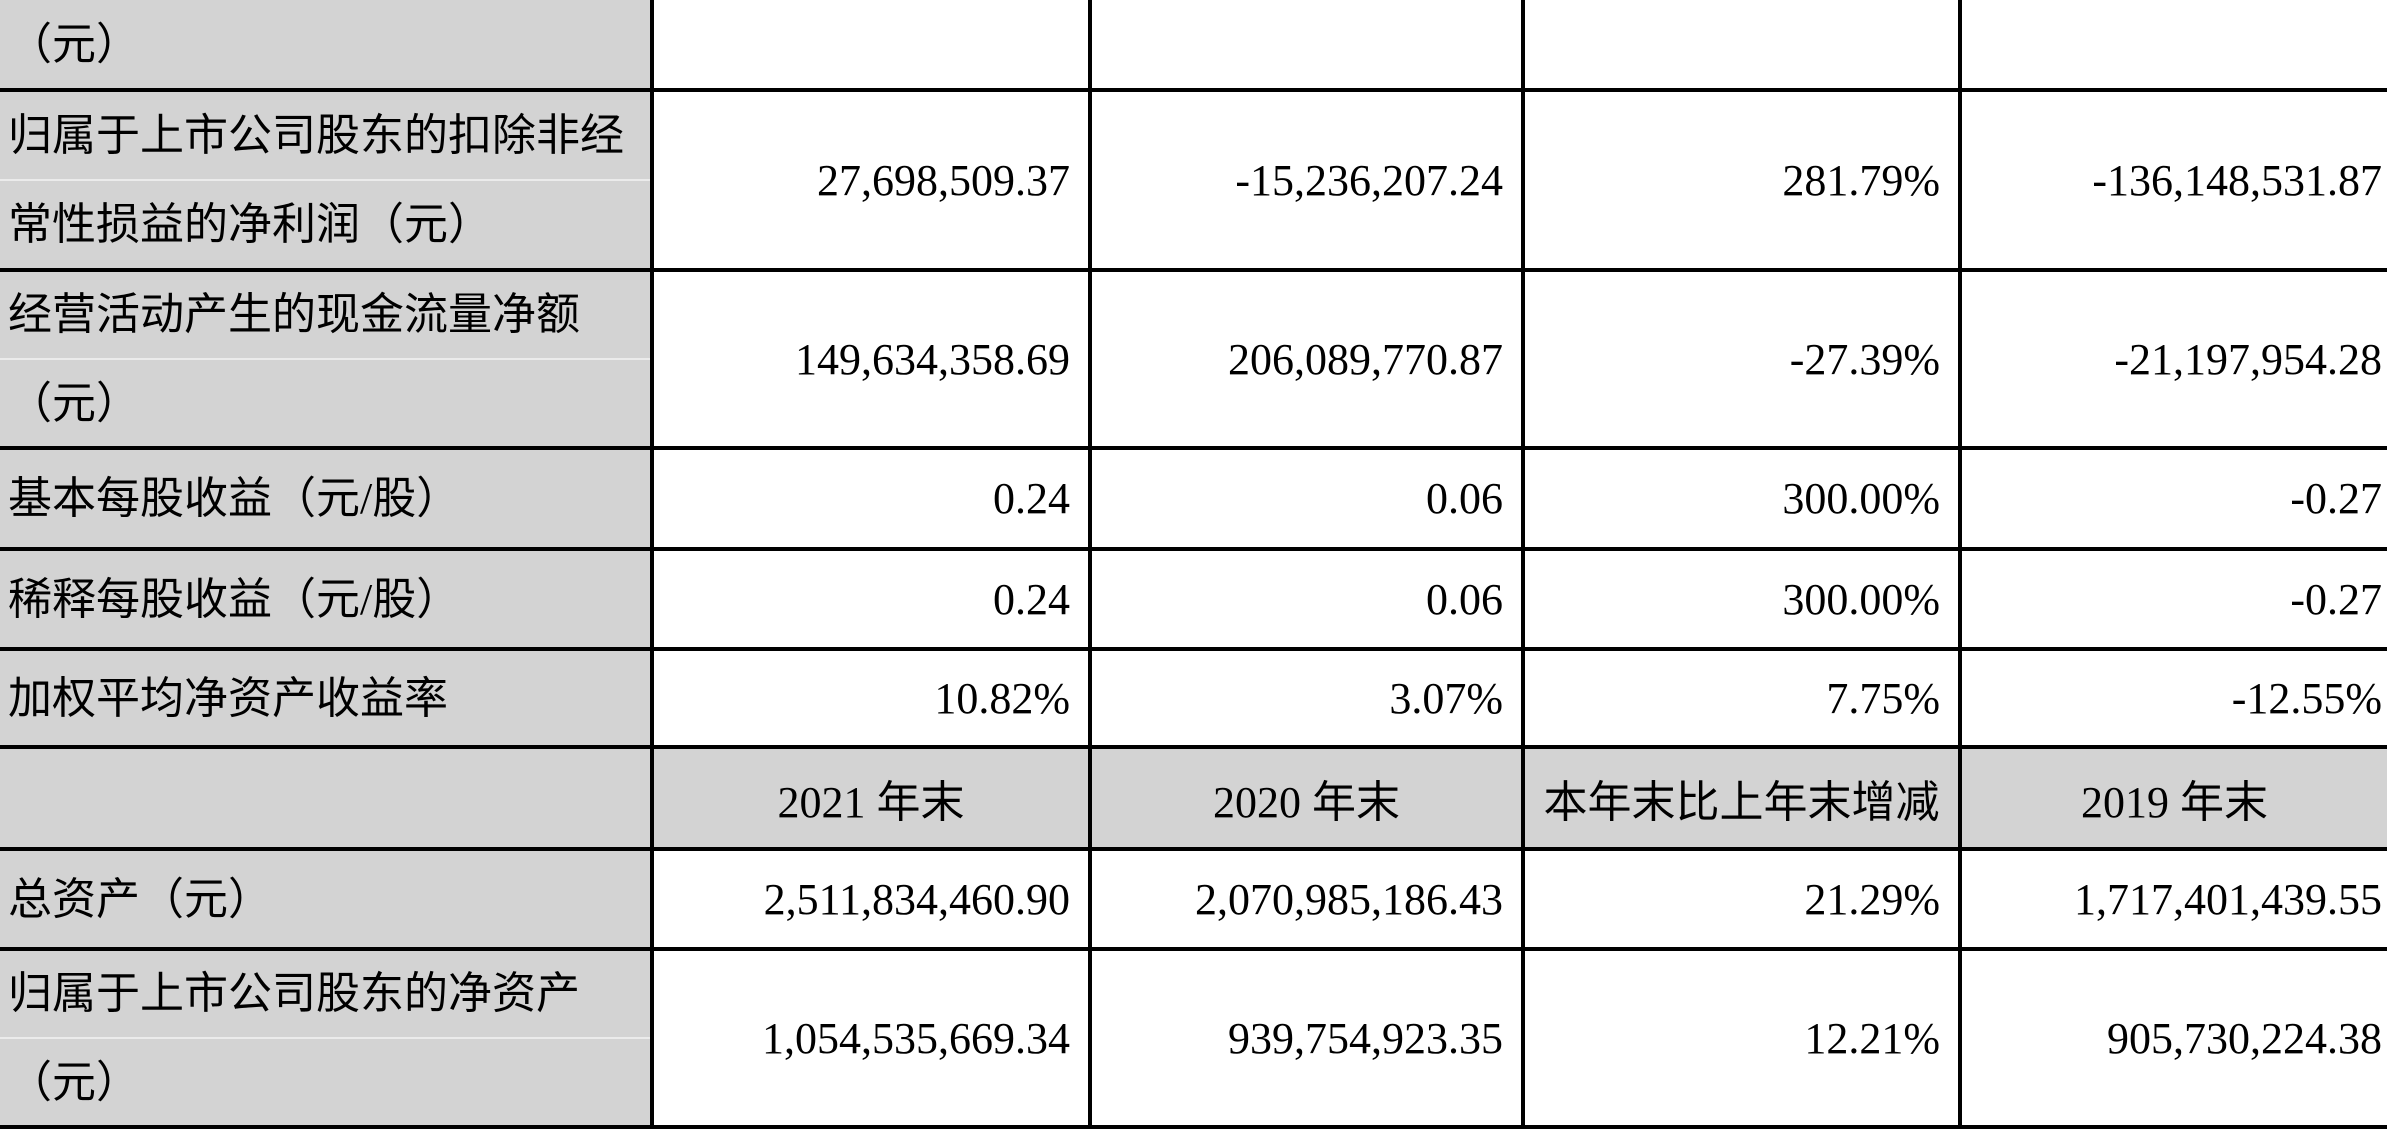  What do you see at coordinates (1743, 1038) in the screenshot?
I see `value-cell-col3: 12.21%` at bounding box center [1743, 1038].